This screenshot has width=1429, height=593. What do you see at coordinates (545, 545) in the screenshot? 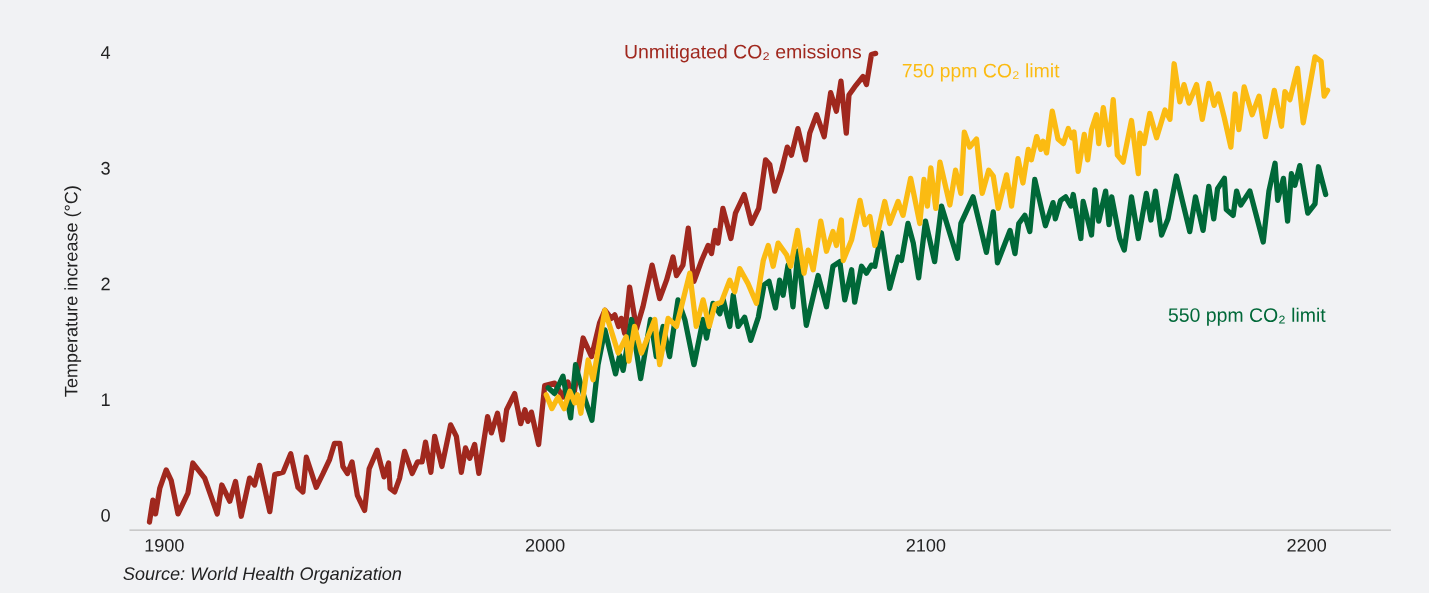
I see `x-tick-label: 2000` at bounding box center [545, 545].